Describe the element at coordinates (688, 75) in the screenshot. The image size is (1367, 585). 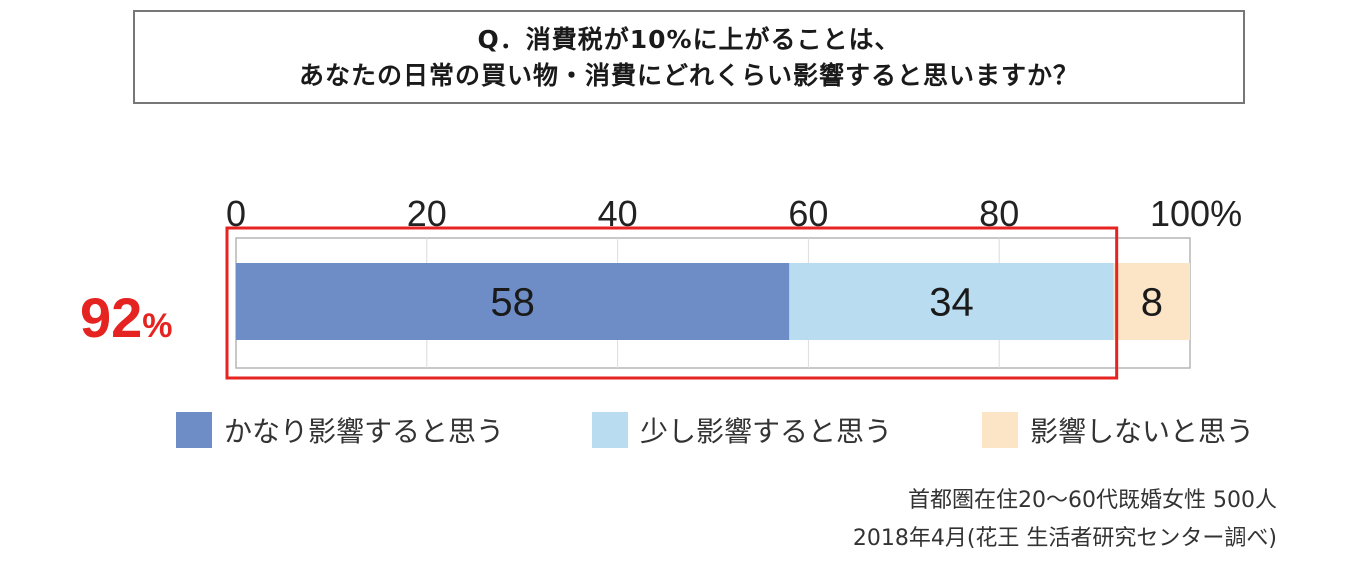
I see `question-line-2: あなたの日常の買い物・消費にどれくらい影響すると思いますか？` at that location.